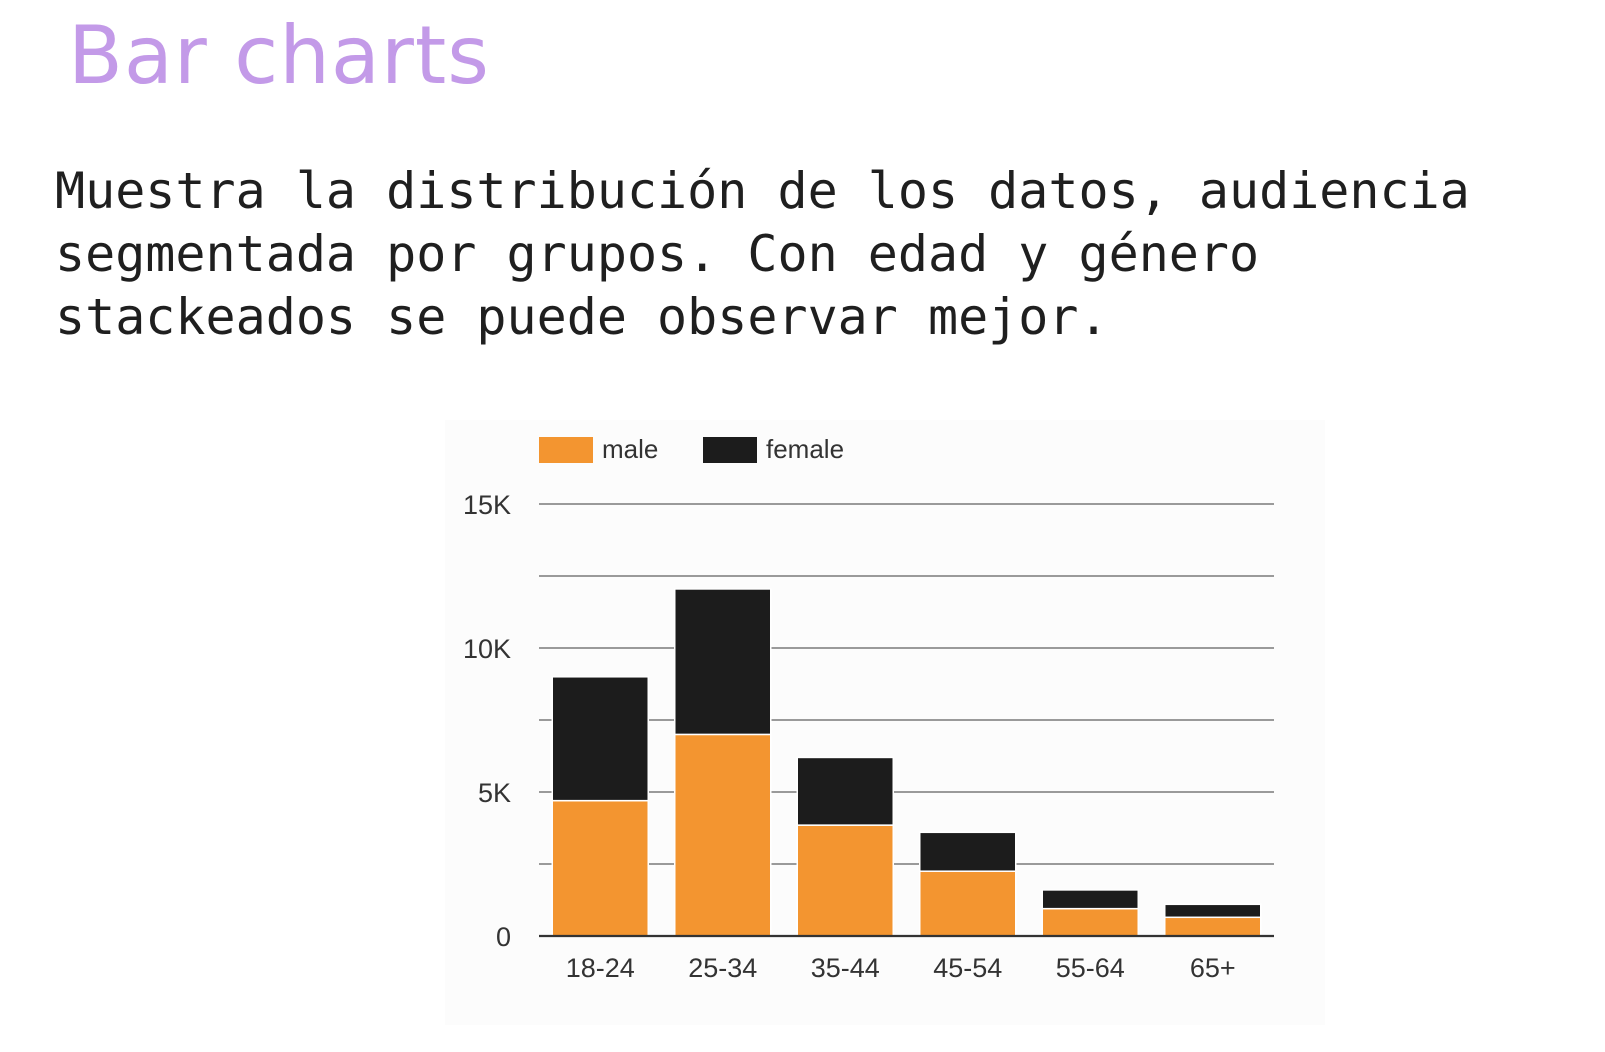 This screenshot has height=1052, width=1605. What do you see at coordinates (1213, 968) in the screenshot?
I see `x-tick-label: 65+` at bounding box center [1213, 968].